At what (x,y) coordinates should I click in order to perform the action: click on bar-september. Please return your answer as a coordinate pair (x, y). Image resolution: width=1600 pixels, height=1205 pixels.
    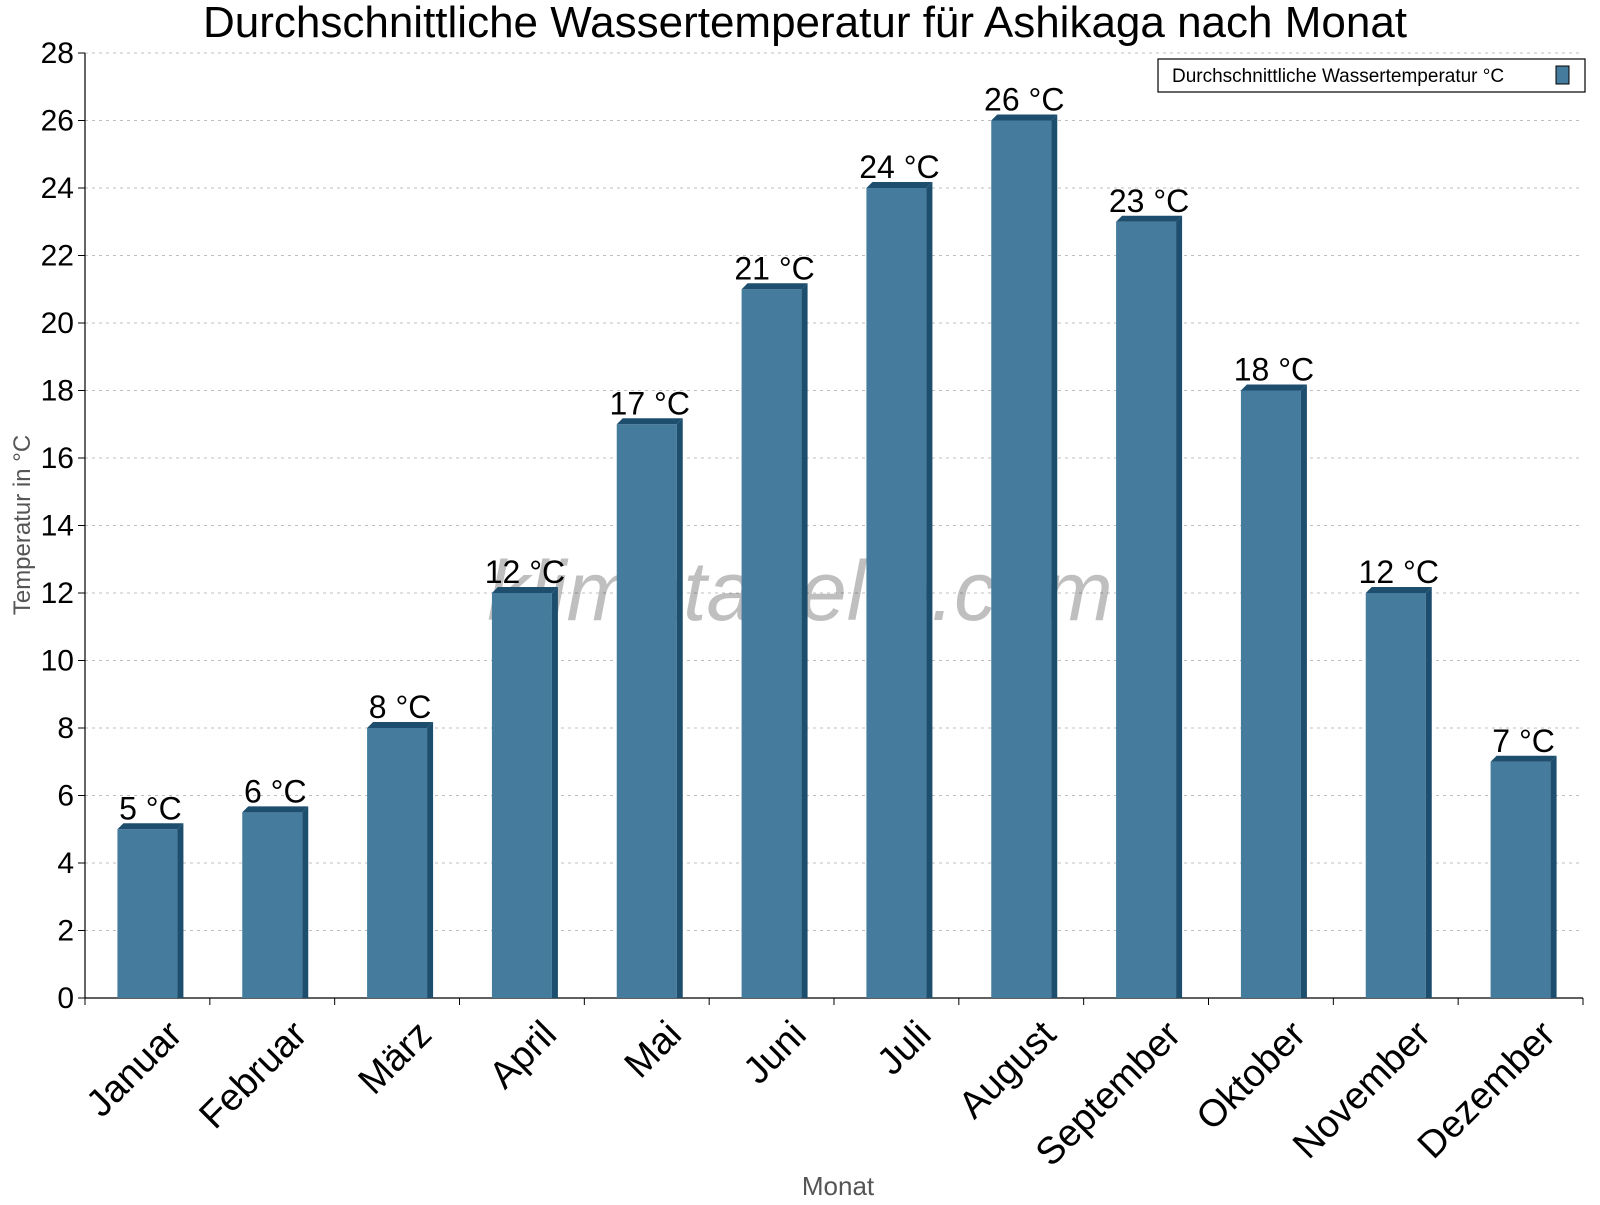
    Looking at the image, I should click on (1149, 606).